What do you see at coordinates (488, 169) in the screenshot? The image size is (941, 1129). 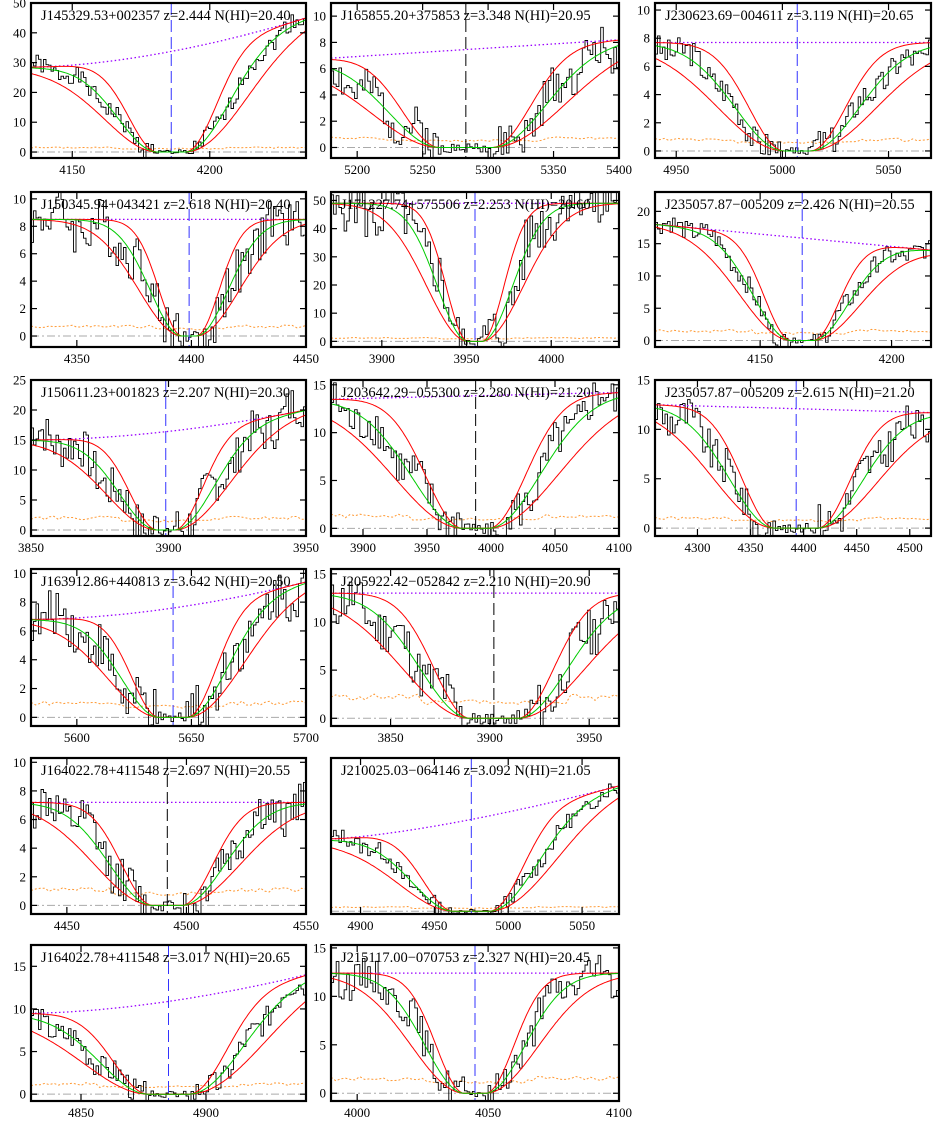 I see `x-tick-label: 5300` at bounding box center [488, 169].